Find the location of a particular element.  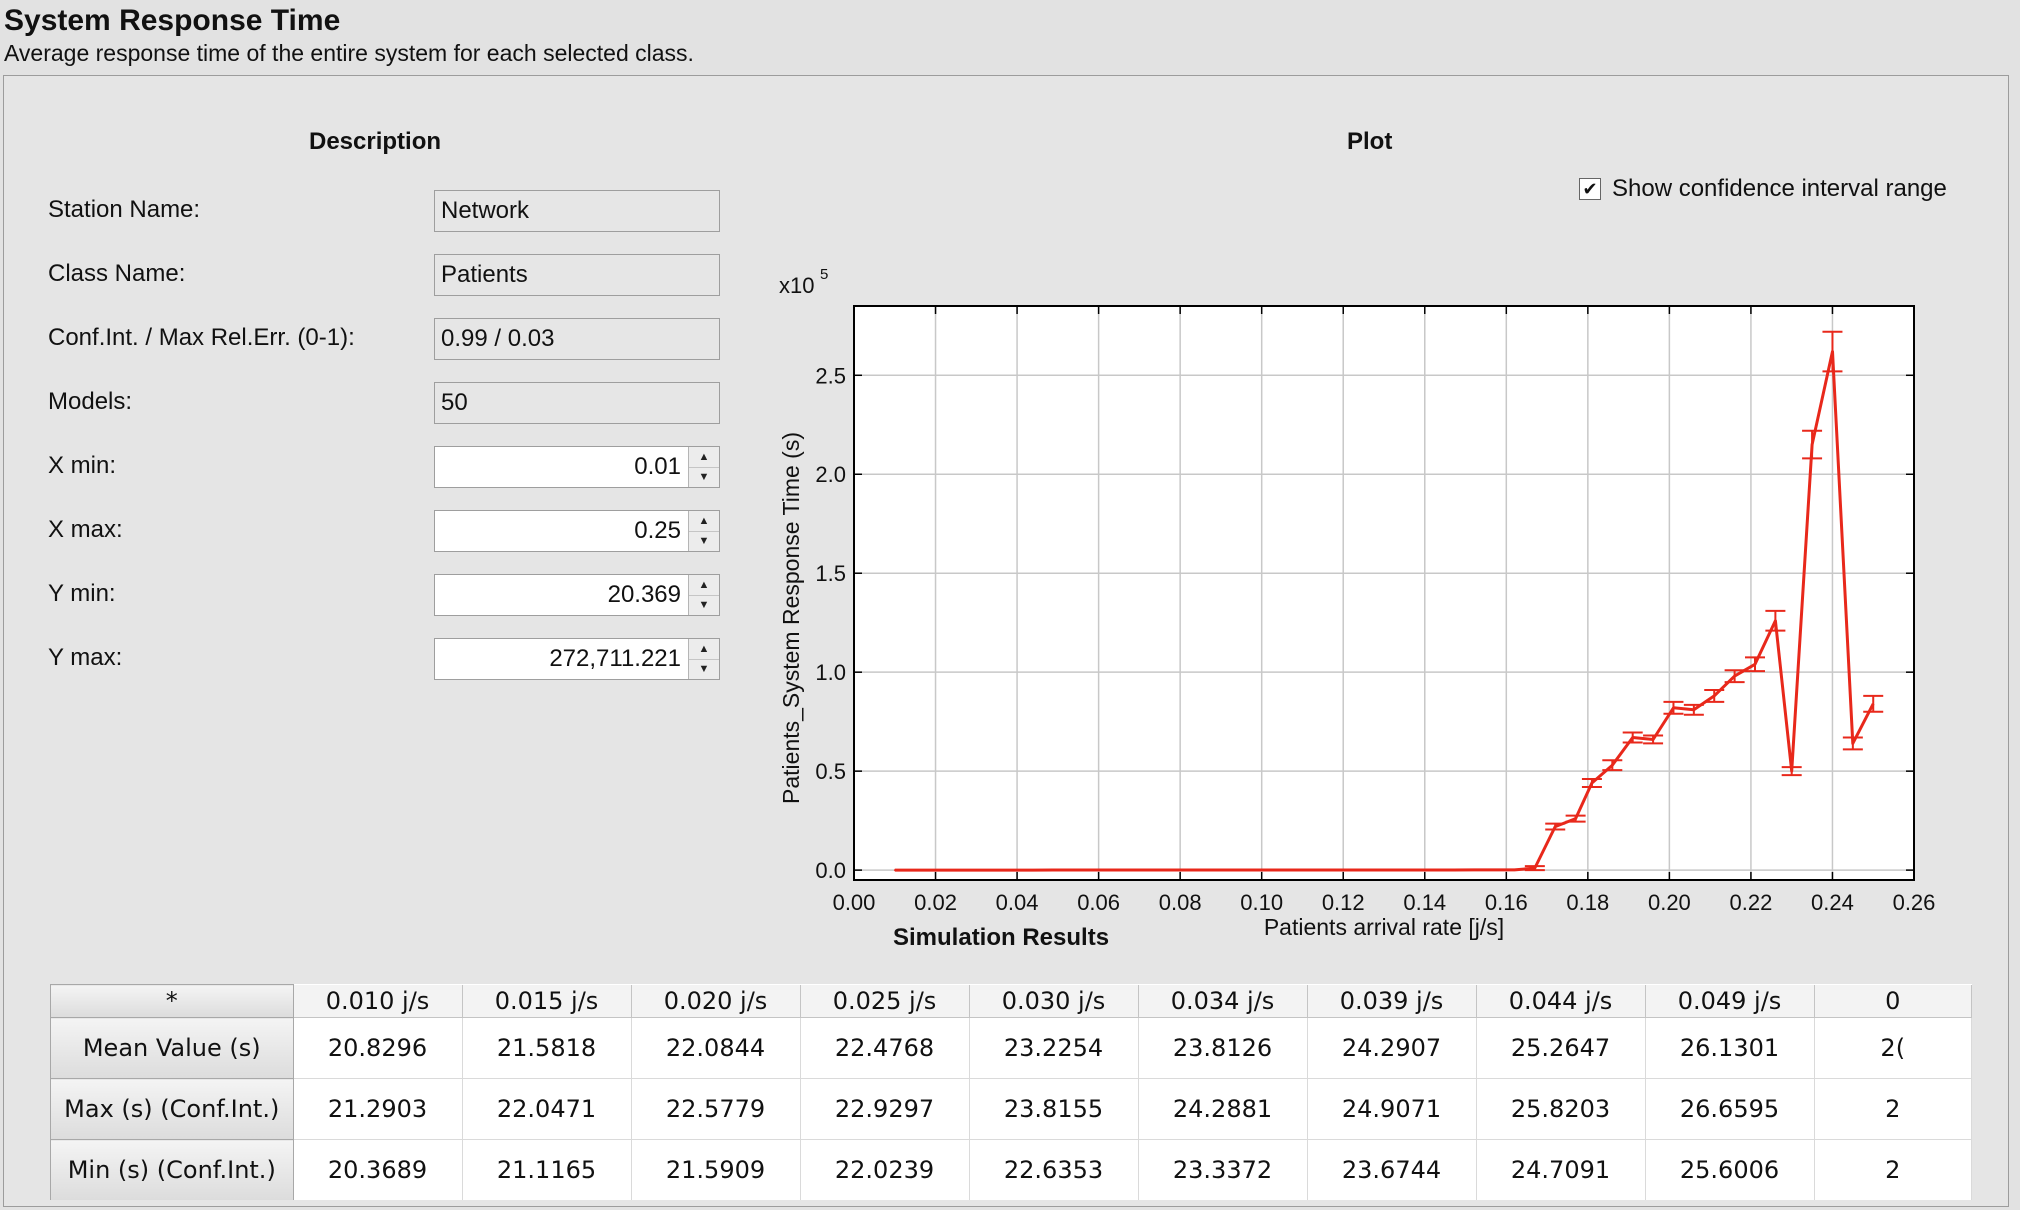

table-cell: 25.6006 is located at coordinates (1729, 1169).